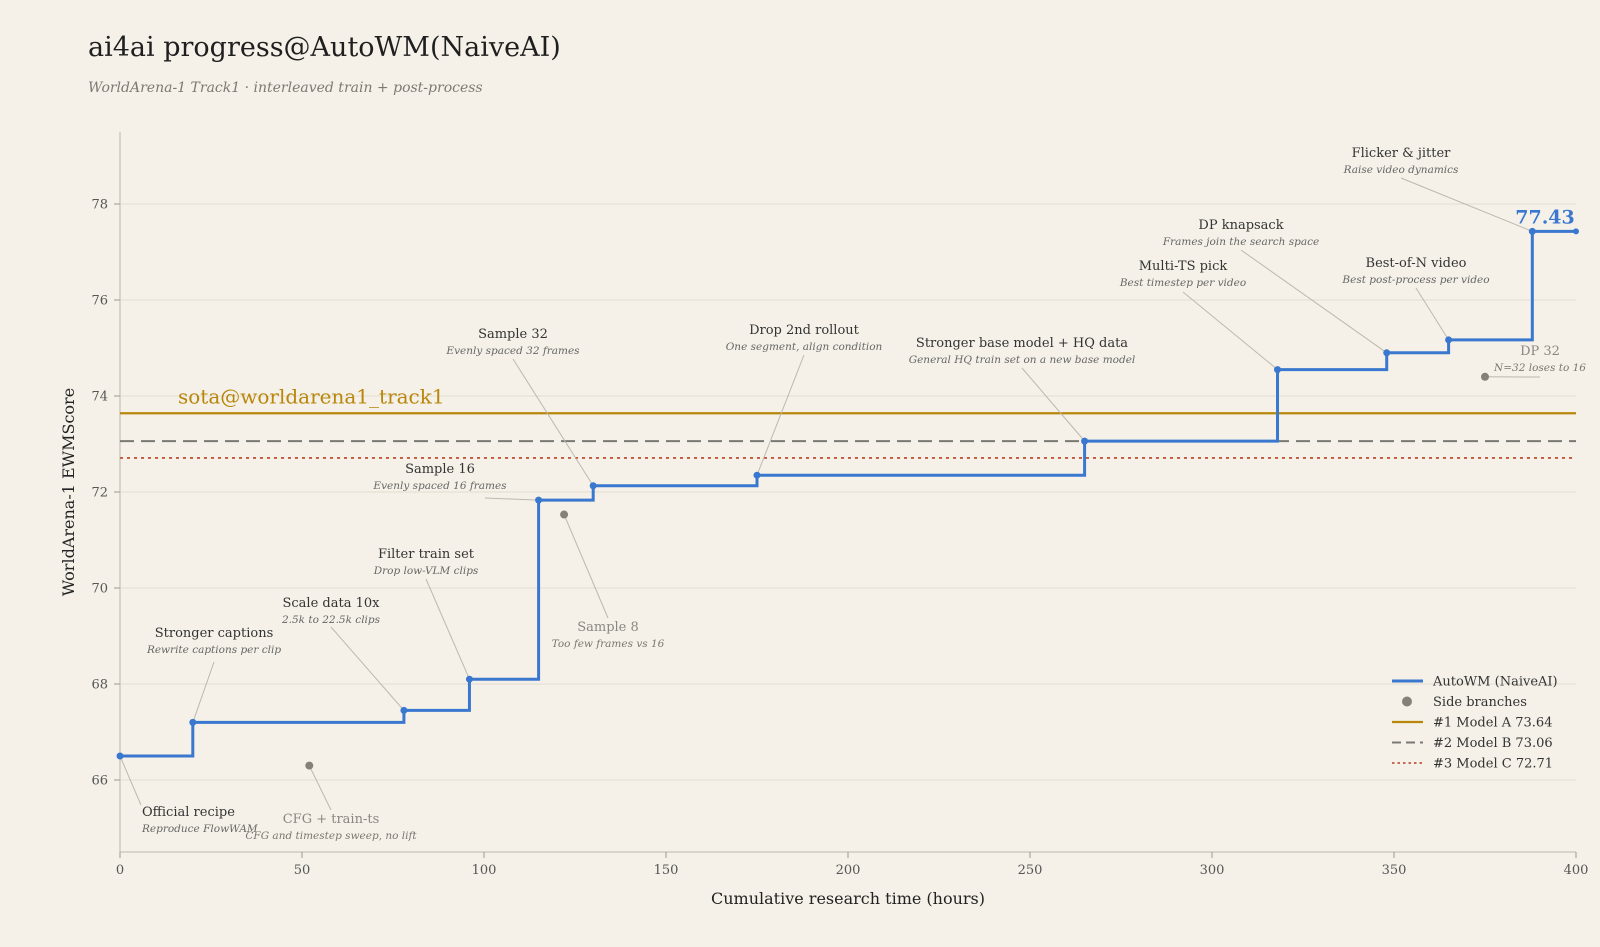  I want to click on annotation-title: Scale data 10x, so click(332, 603).